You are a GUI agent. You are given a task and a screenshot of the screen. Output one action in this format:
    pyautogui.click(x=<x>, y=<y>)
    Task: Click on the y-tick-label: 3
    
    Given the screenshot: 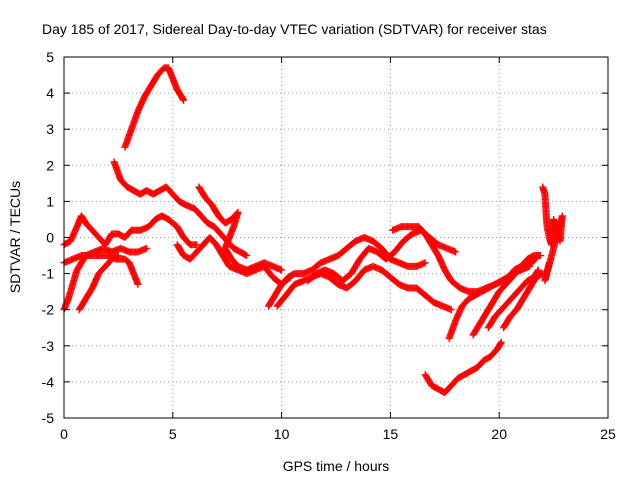 What is the action you would take?
    pyautogui.click(x=50, y=129)
    